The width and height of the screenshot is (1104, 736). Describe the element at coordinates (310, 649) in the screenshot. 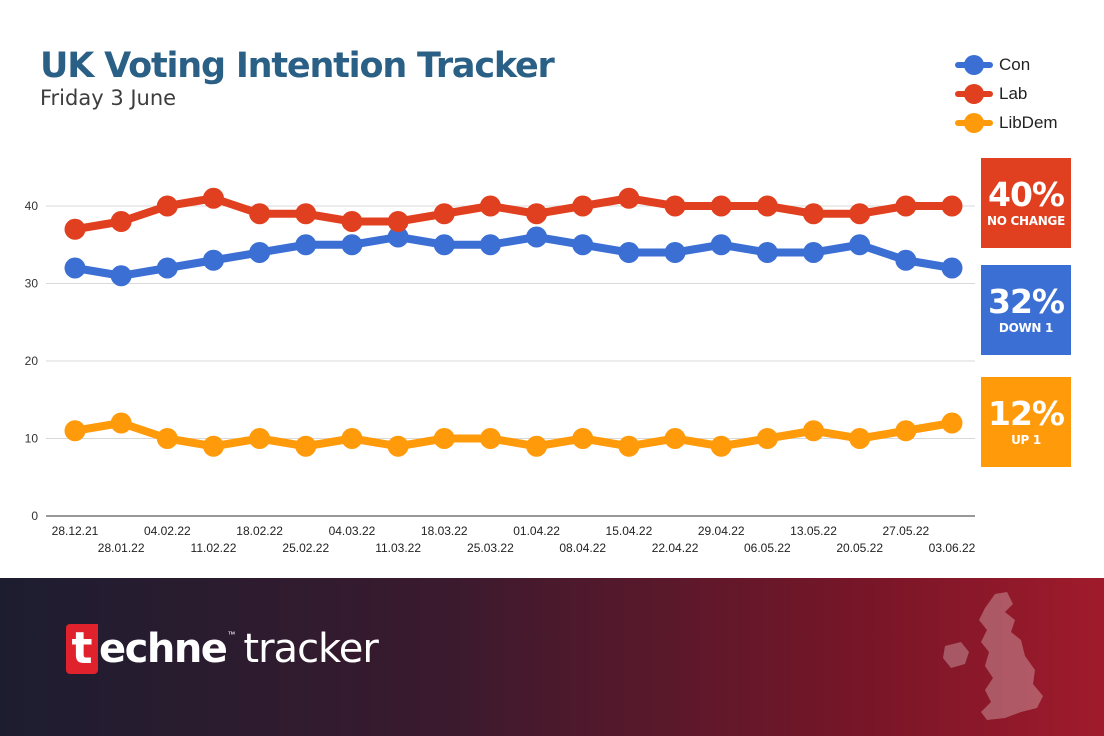

I see `logo-tracker-text: tracker` at that location.